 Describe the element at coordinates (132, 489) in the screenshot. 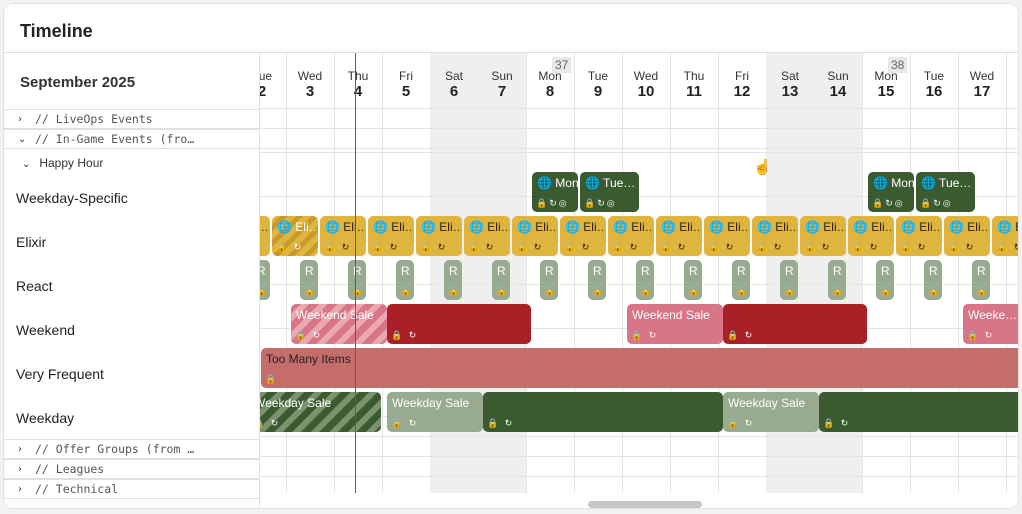

I see `group-technical: › // Technical` at that location.